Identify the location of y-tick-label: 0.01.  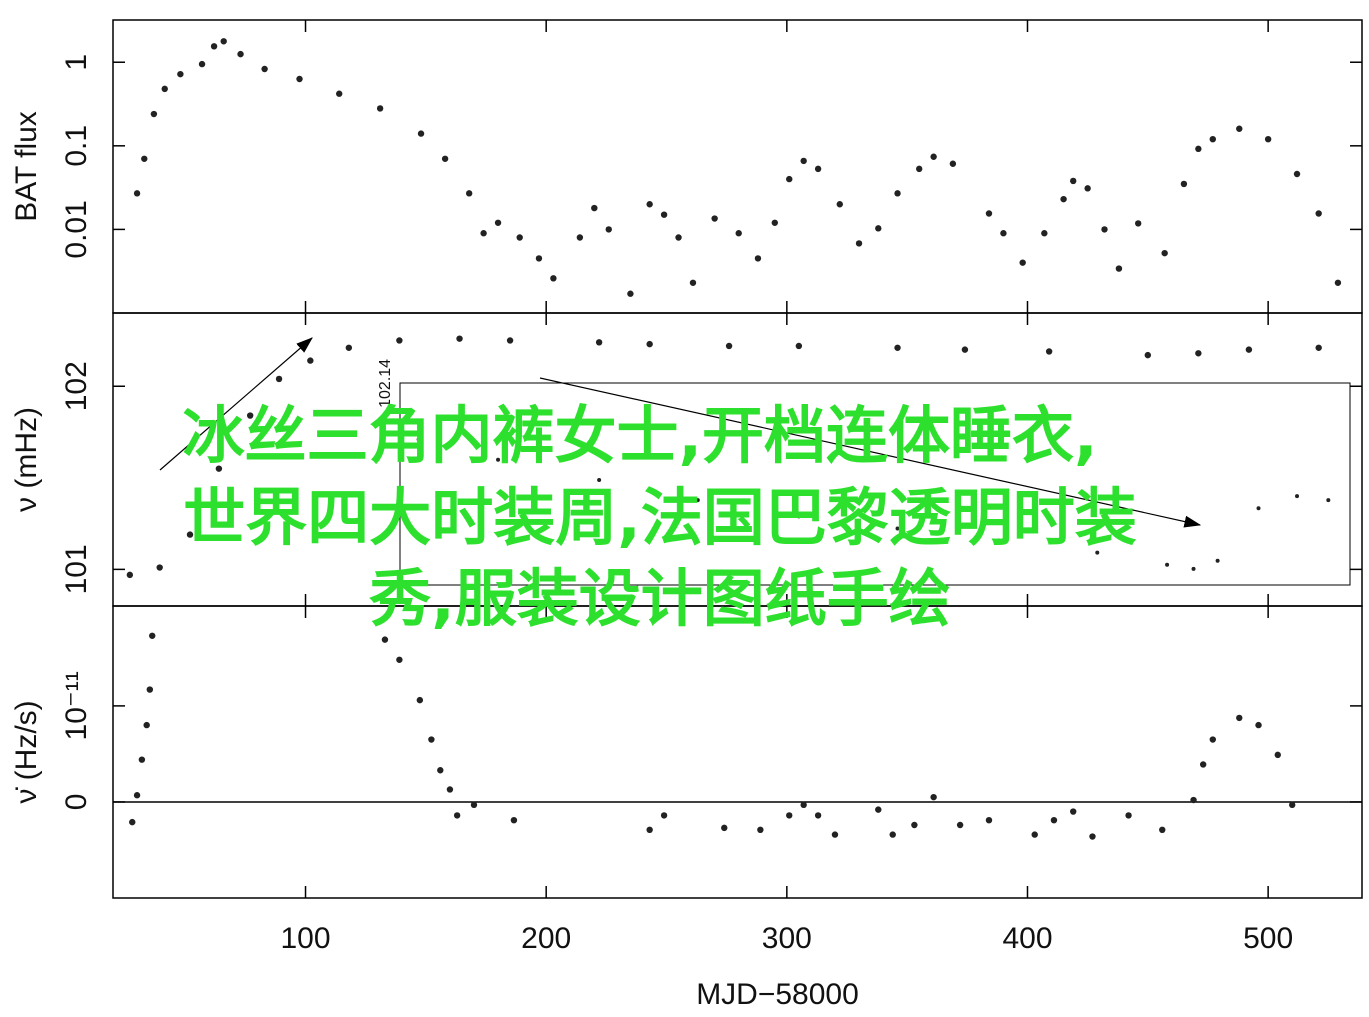
(76, 229).